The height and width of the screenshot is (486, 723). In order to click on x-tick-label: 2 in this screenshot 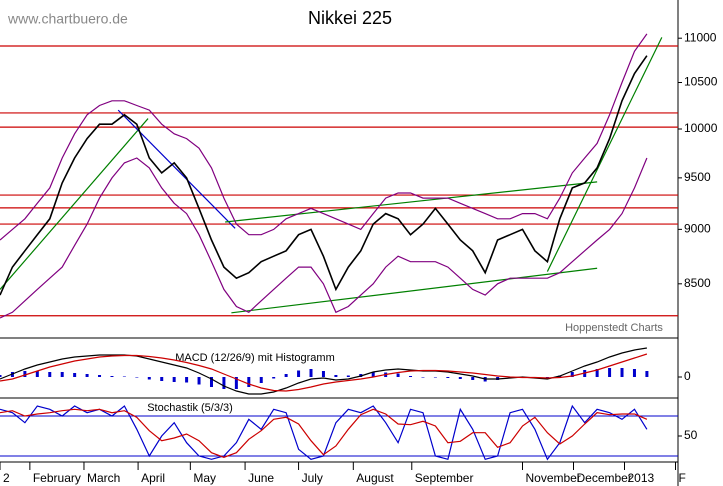, I will do `click(6, 478)`.